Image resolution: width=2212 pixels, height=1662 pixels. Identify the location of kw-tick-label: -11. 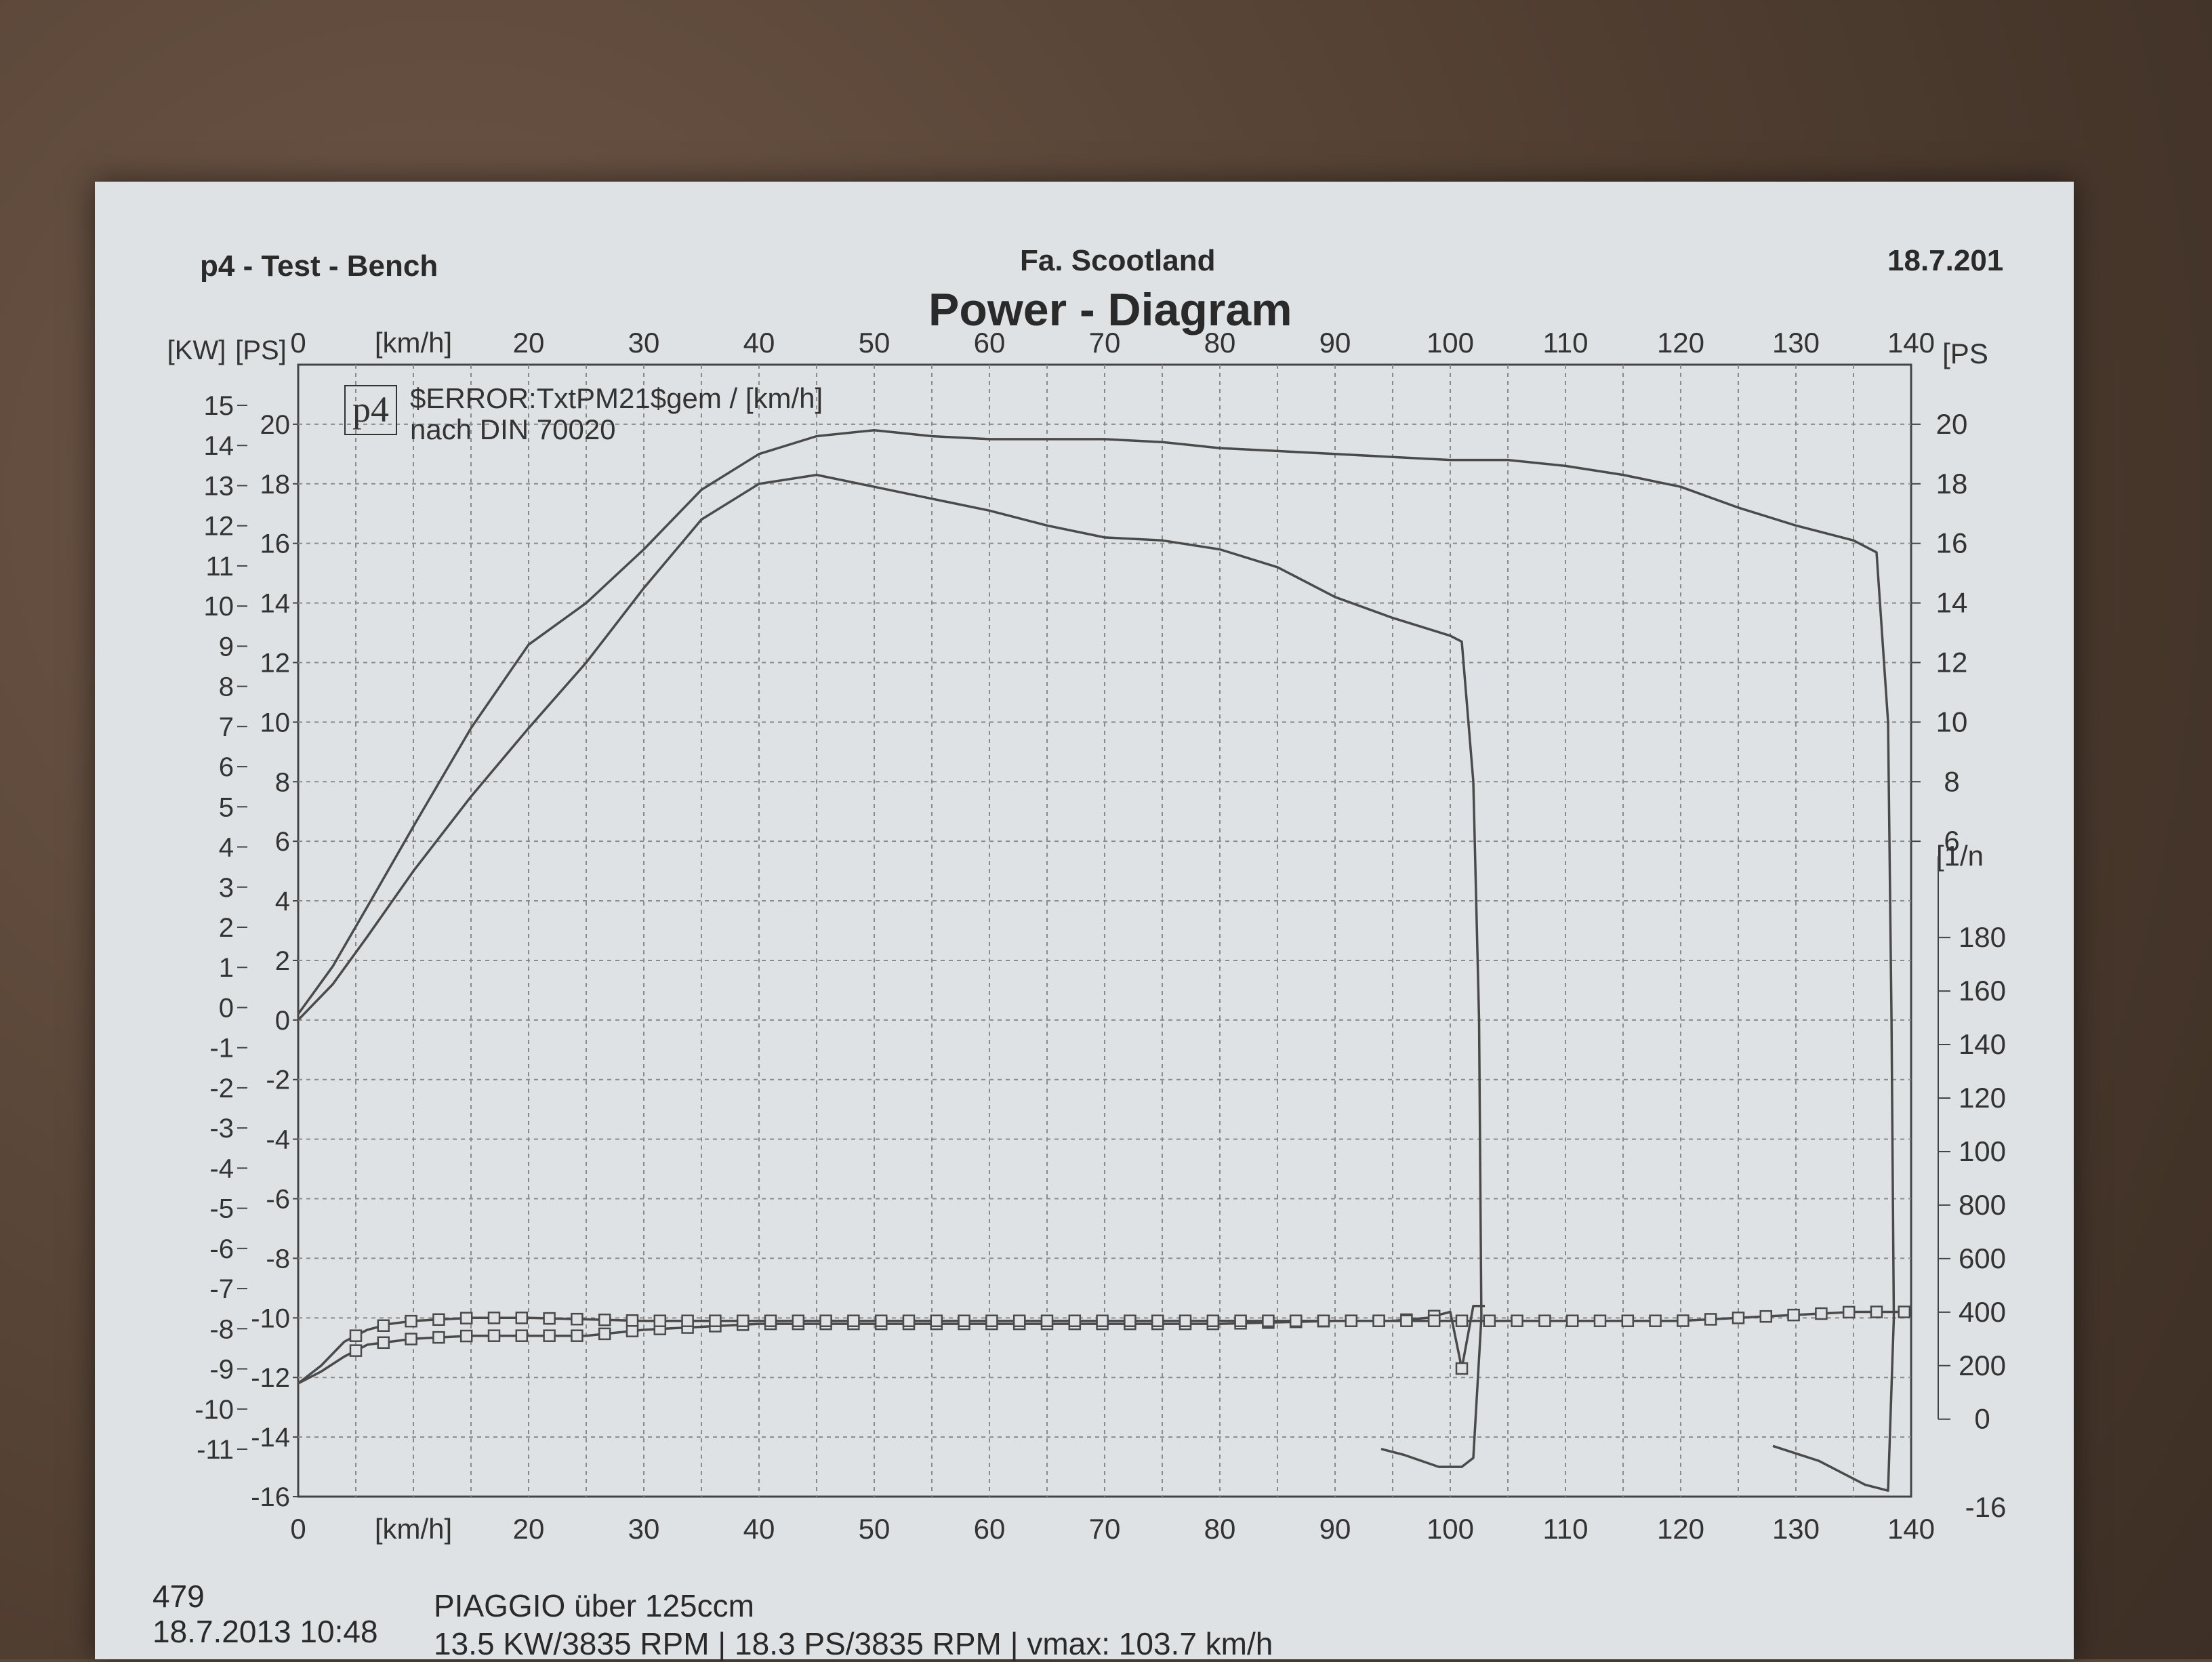
(216, 1450).